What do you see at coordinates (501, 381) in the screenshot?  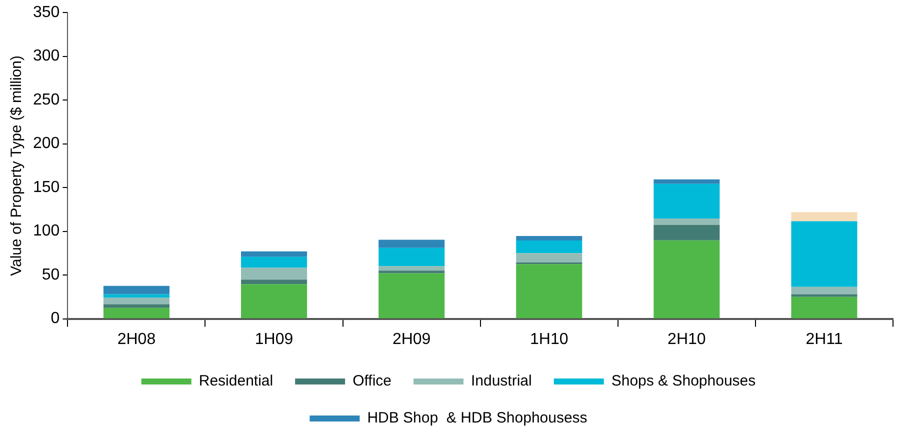 I see `legend-label: Industrial` at bounding box center [501, 381].